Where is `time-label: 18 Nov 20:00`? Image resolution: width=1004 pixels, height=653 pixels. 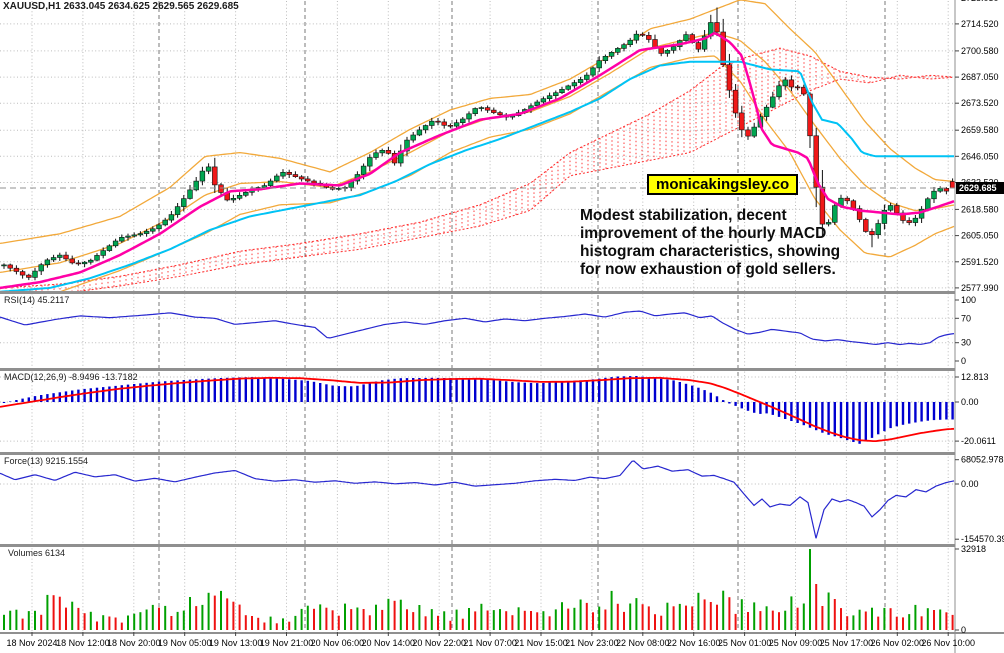 time-label: 18 Nov 20:00 is located at coordinates (134, 643).